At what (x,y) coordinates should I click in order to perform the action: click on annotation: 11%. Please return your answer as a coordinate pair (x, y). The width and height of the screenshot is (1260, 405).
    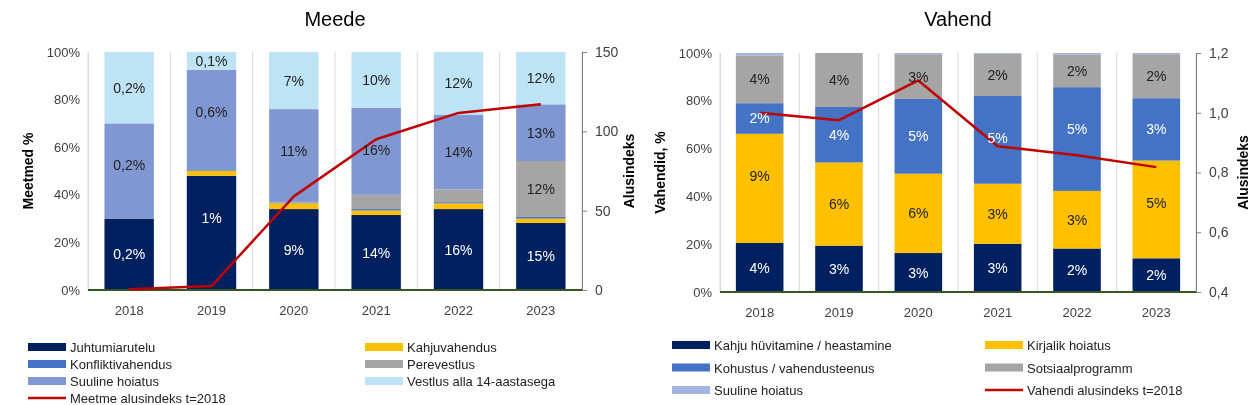
    Looking at the image, I should click on (294, 151).